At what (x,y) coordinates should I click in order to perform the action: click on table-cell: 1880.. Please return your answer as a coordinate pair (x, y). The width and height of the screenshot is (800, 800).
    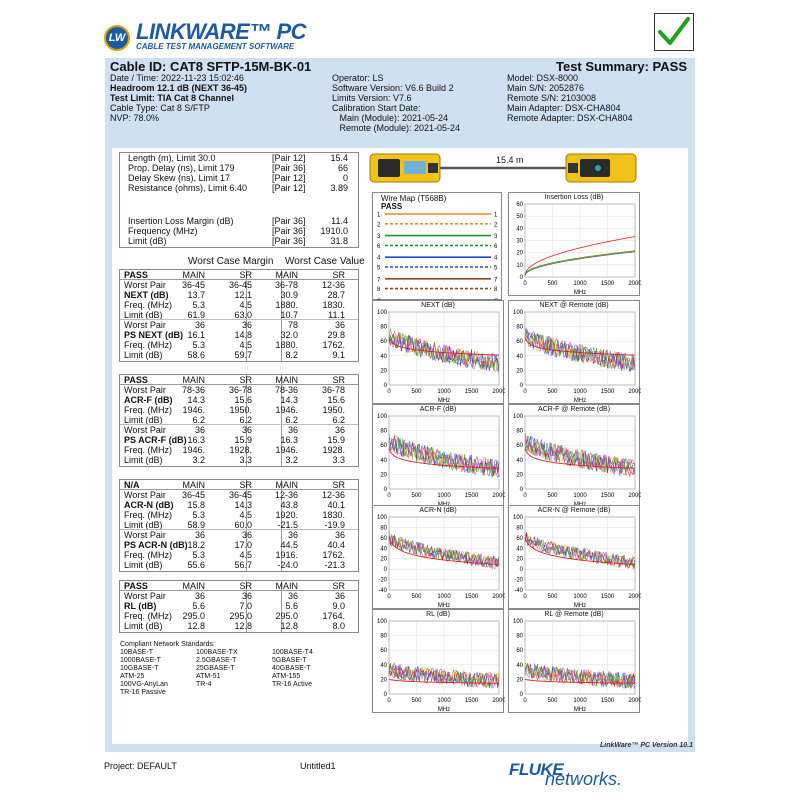
    Looking at the image, I should click on (286, 345).